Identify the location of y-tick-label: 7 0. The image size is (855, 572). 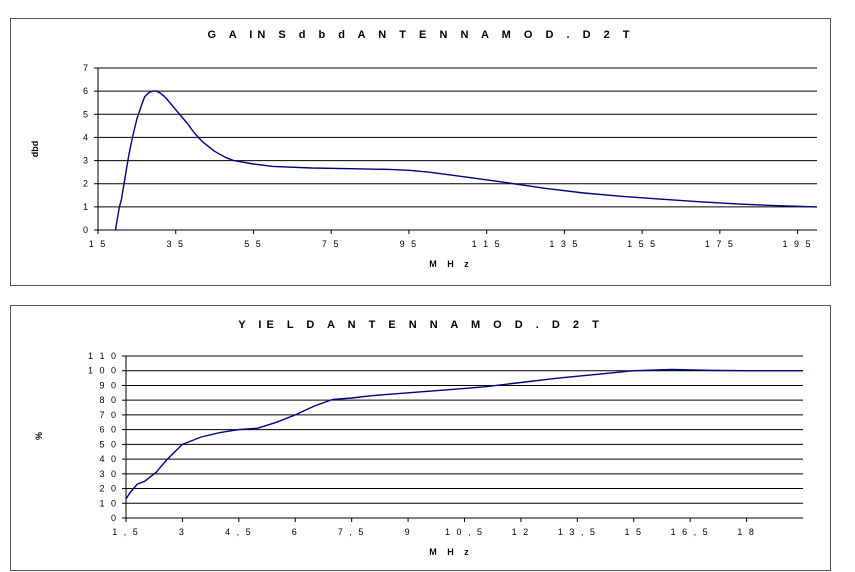
(108, 415).